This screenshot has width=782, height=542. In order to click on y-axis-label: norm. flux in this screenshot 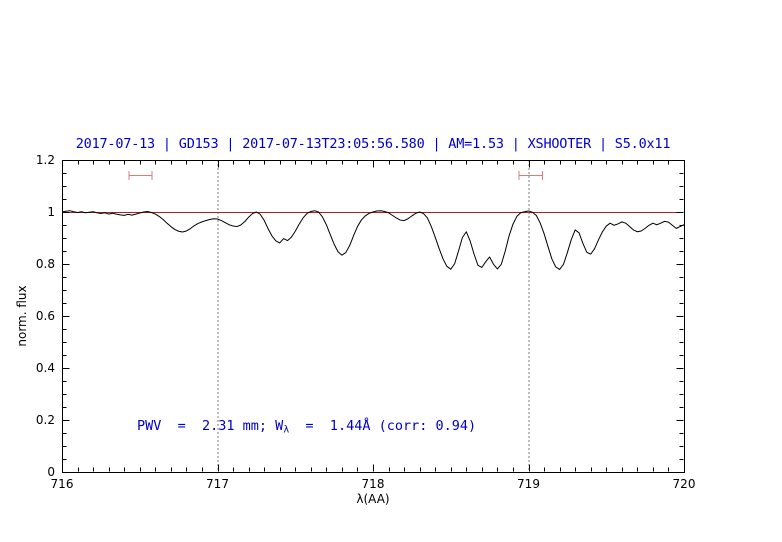, I will do `click(22, 316)`.